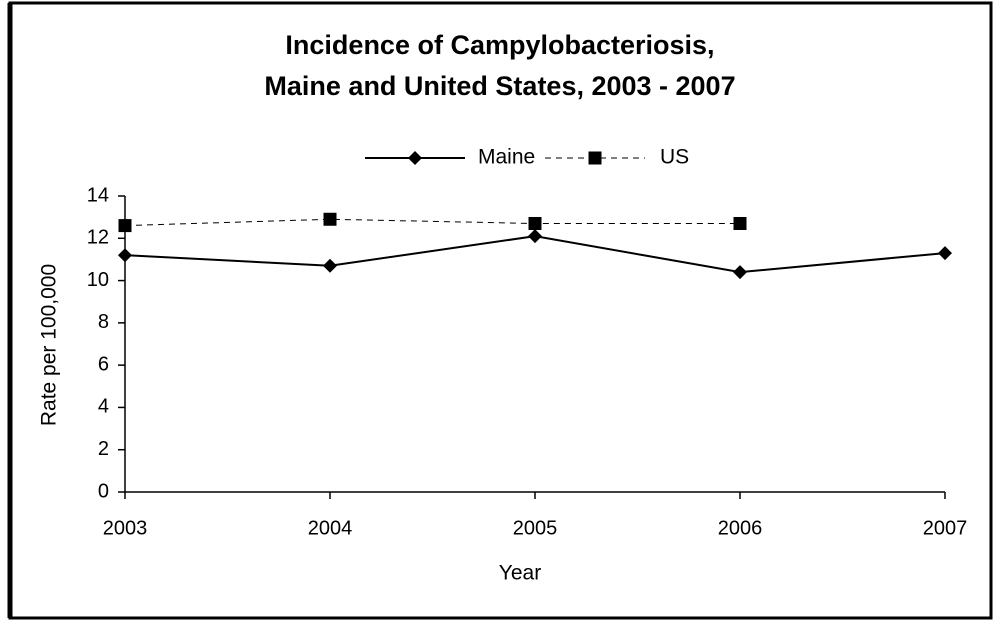 The height and width of the screenshot is (621, 994). I want to click on x-tick-label: 2005, so click(535, 528).